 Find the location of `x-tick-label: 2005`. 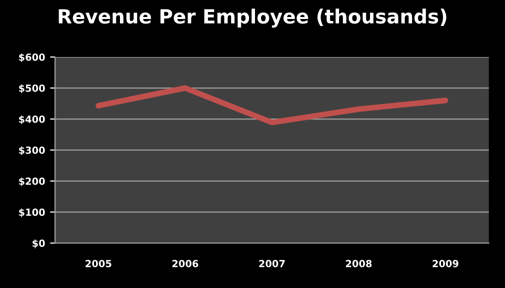

x-tick-label: 2005 is located at coordinates (99, 264).